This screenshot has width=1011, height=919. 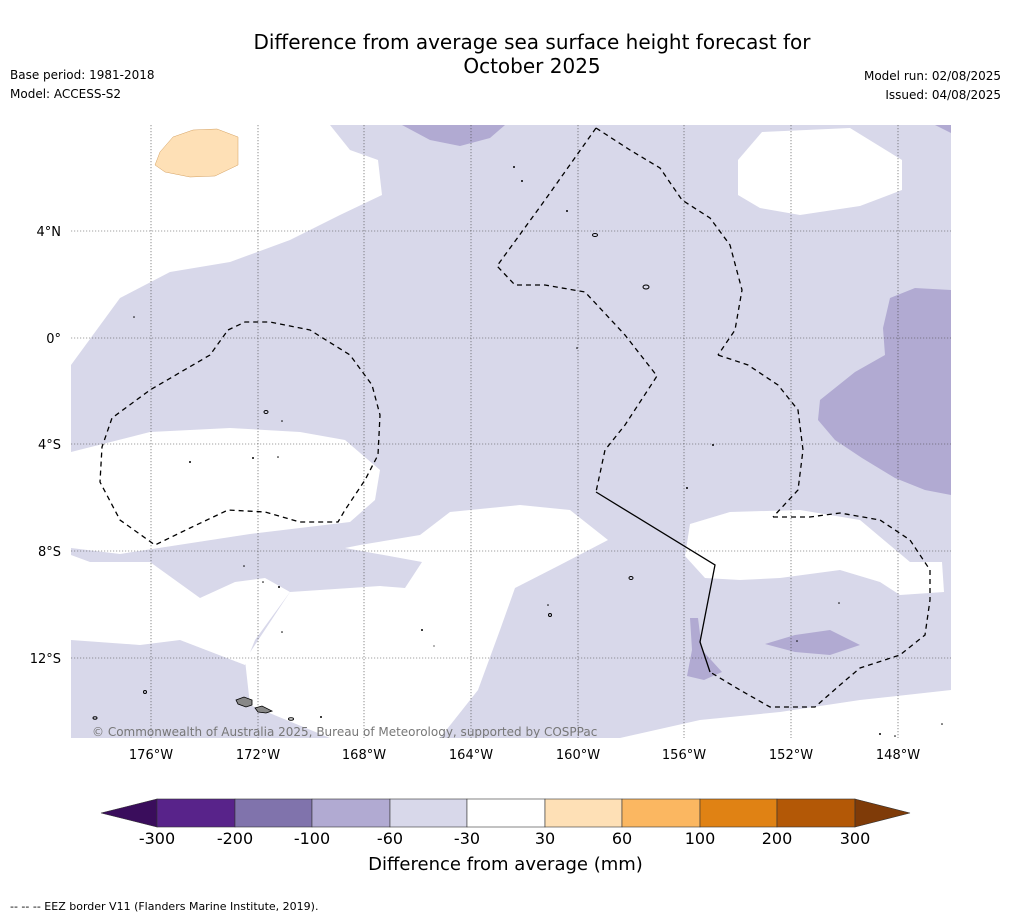 What do you see at coordinates (943, 95) in the screenshot?
I see `issued-date: Issued: 04/08/2025` at bounding box center [943, 95].